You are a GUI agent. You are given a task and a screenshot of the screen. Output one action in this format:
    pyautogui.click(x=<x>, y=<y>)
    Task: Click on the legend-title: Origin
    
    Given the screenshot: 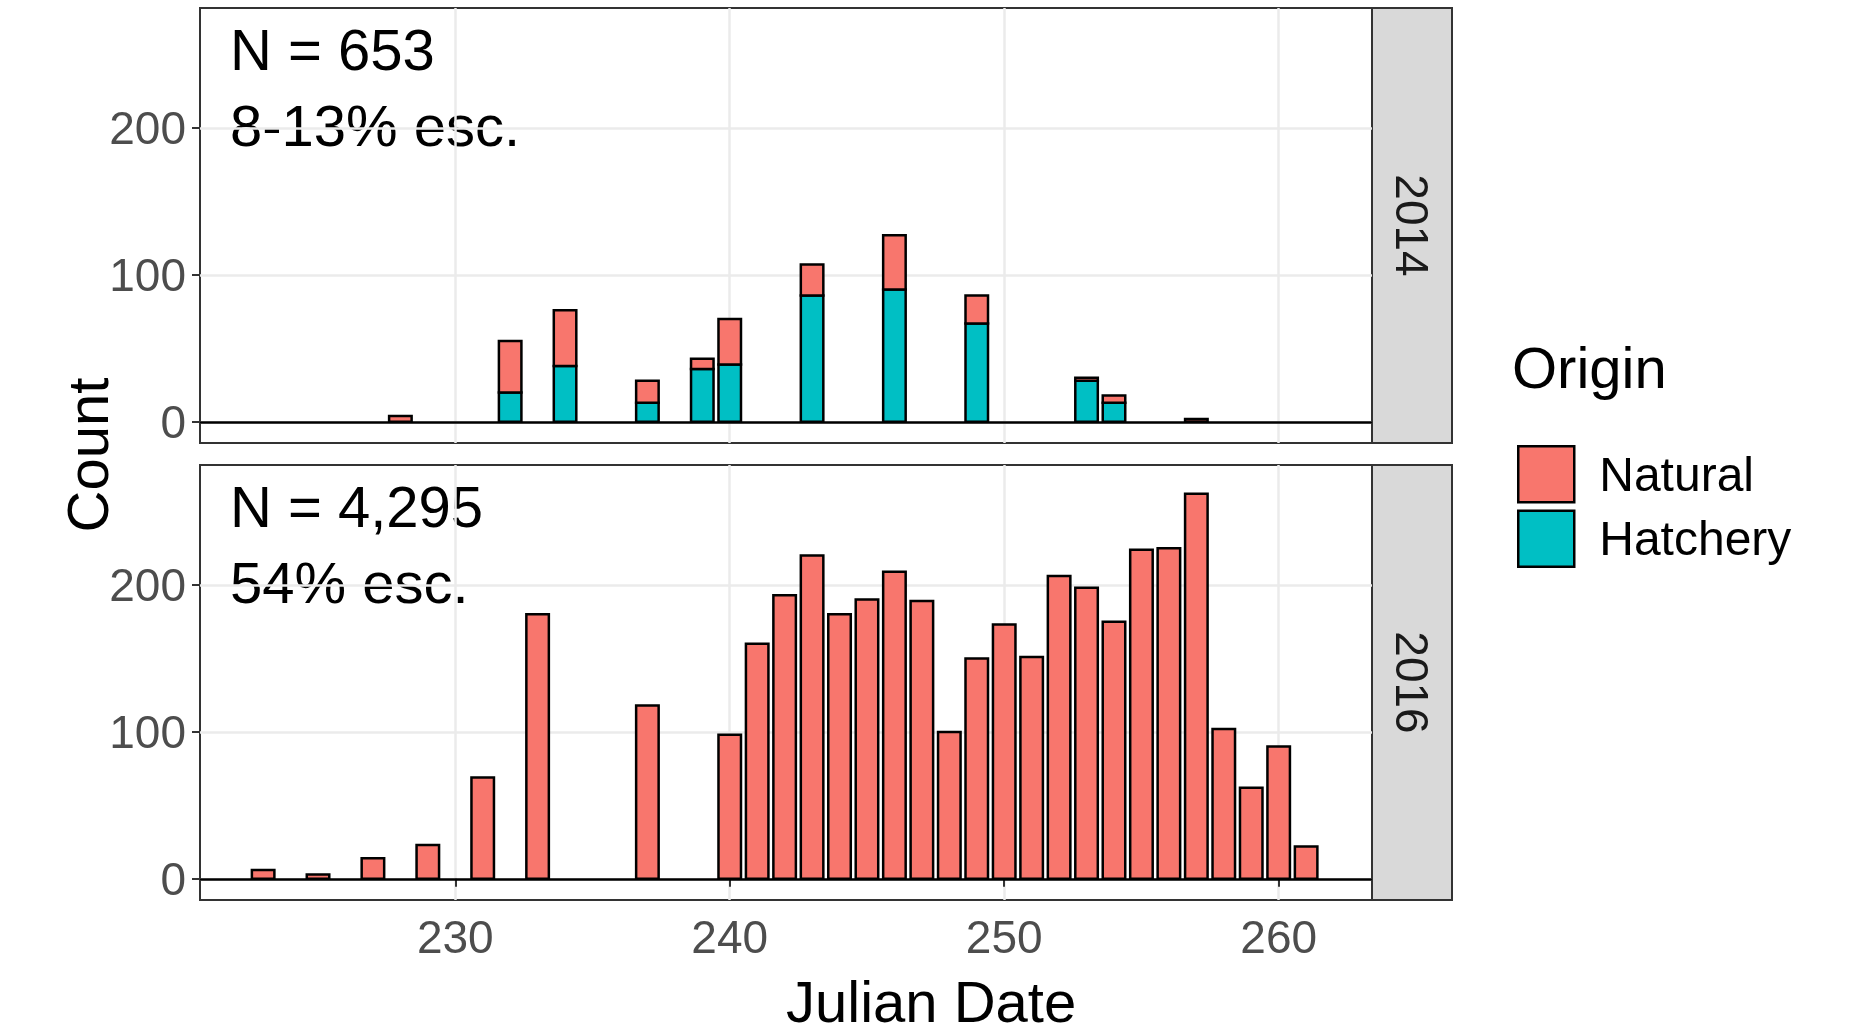 What is the action you would take?
    pyautogui.click(x=1589, y=367)
    